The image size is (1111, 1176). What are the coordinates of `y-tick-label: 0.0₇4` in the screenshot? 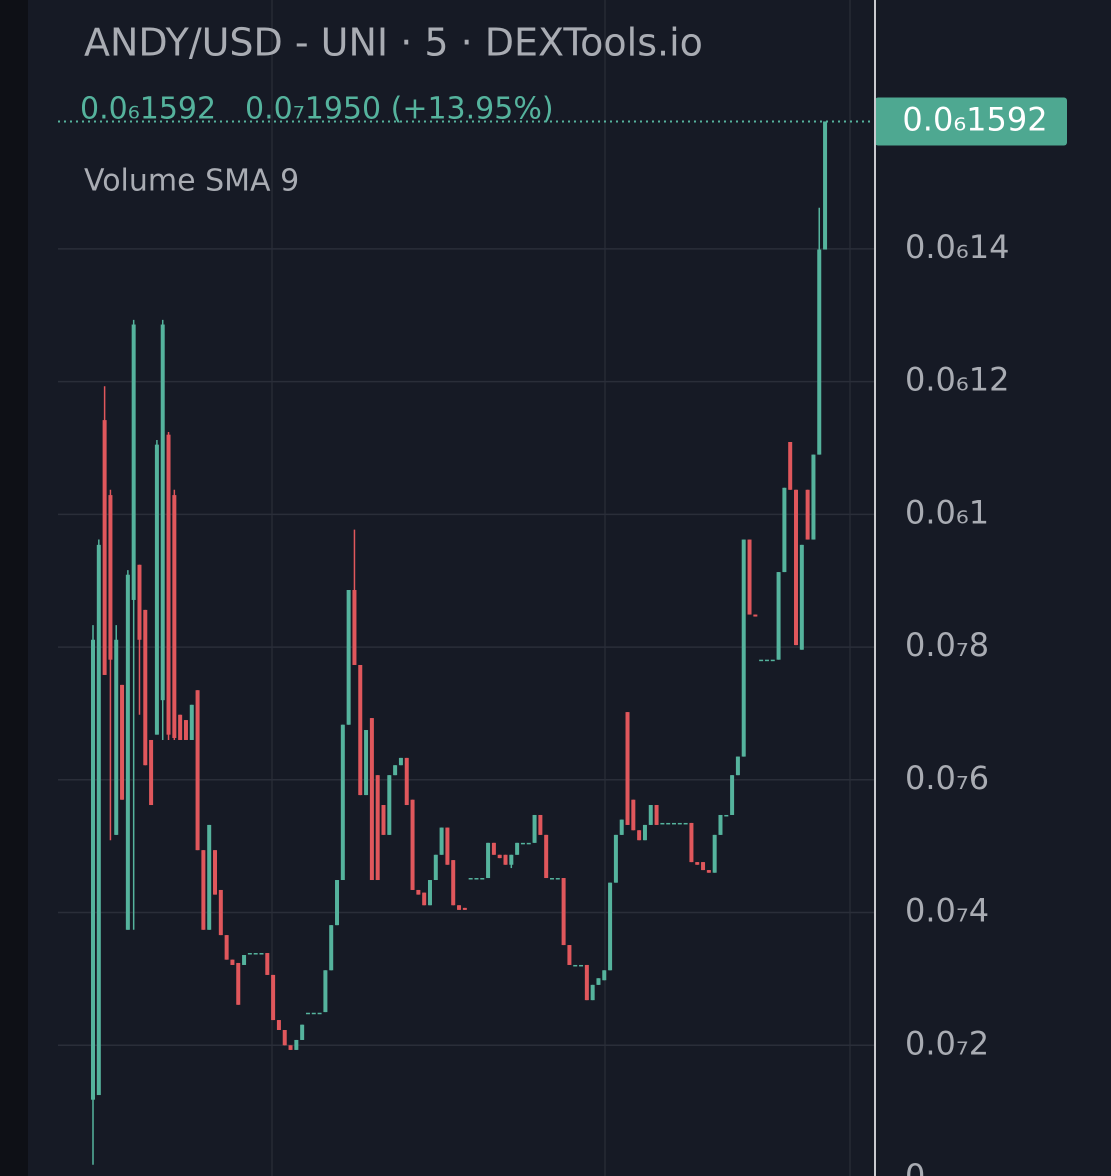 It's located at (947, 911).